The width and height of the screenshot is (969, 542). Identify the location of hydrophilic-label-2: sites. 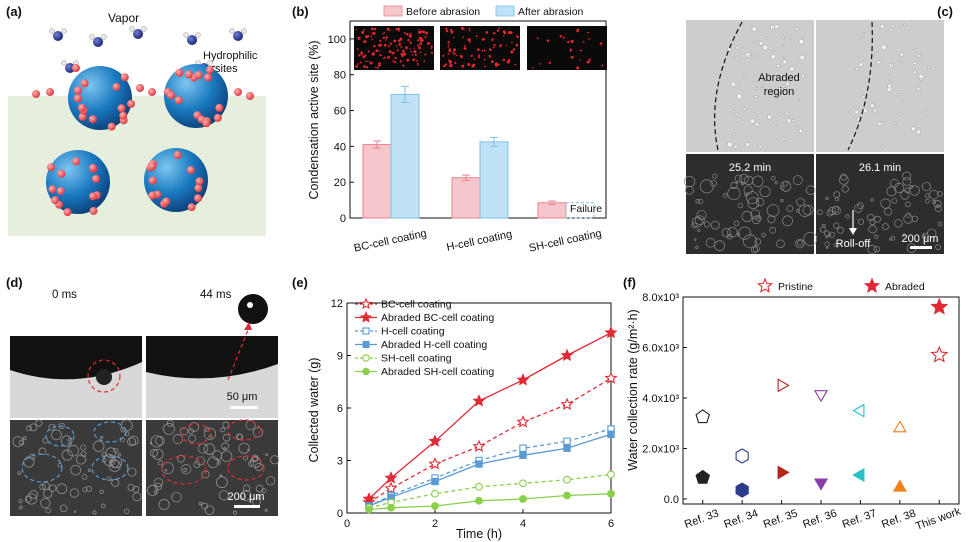
(226, 69).